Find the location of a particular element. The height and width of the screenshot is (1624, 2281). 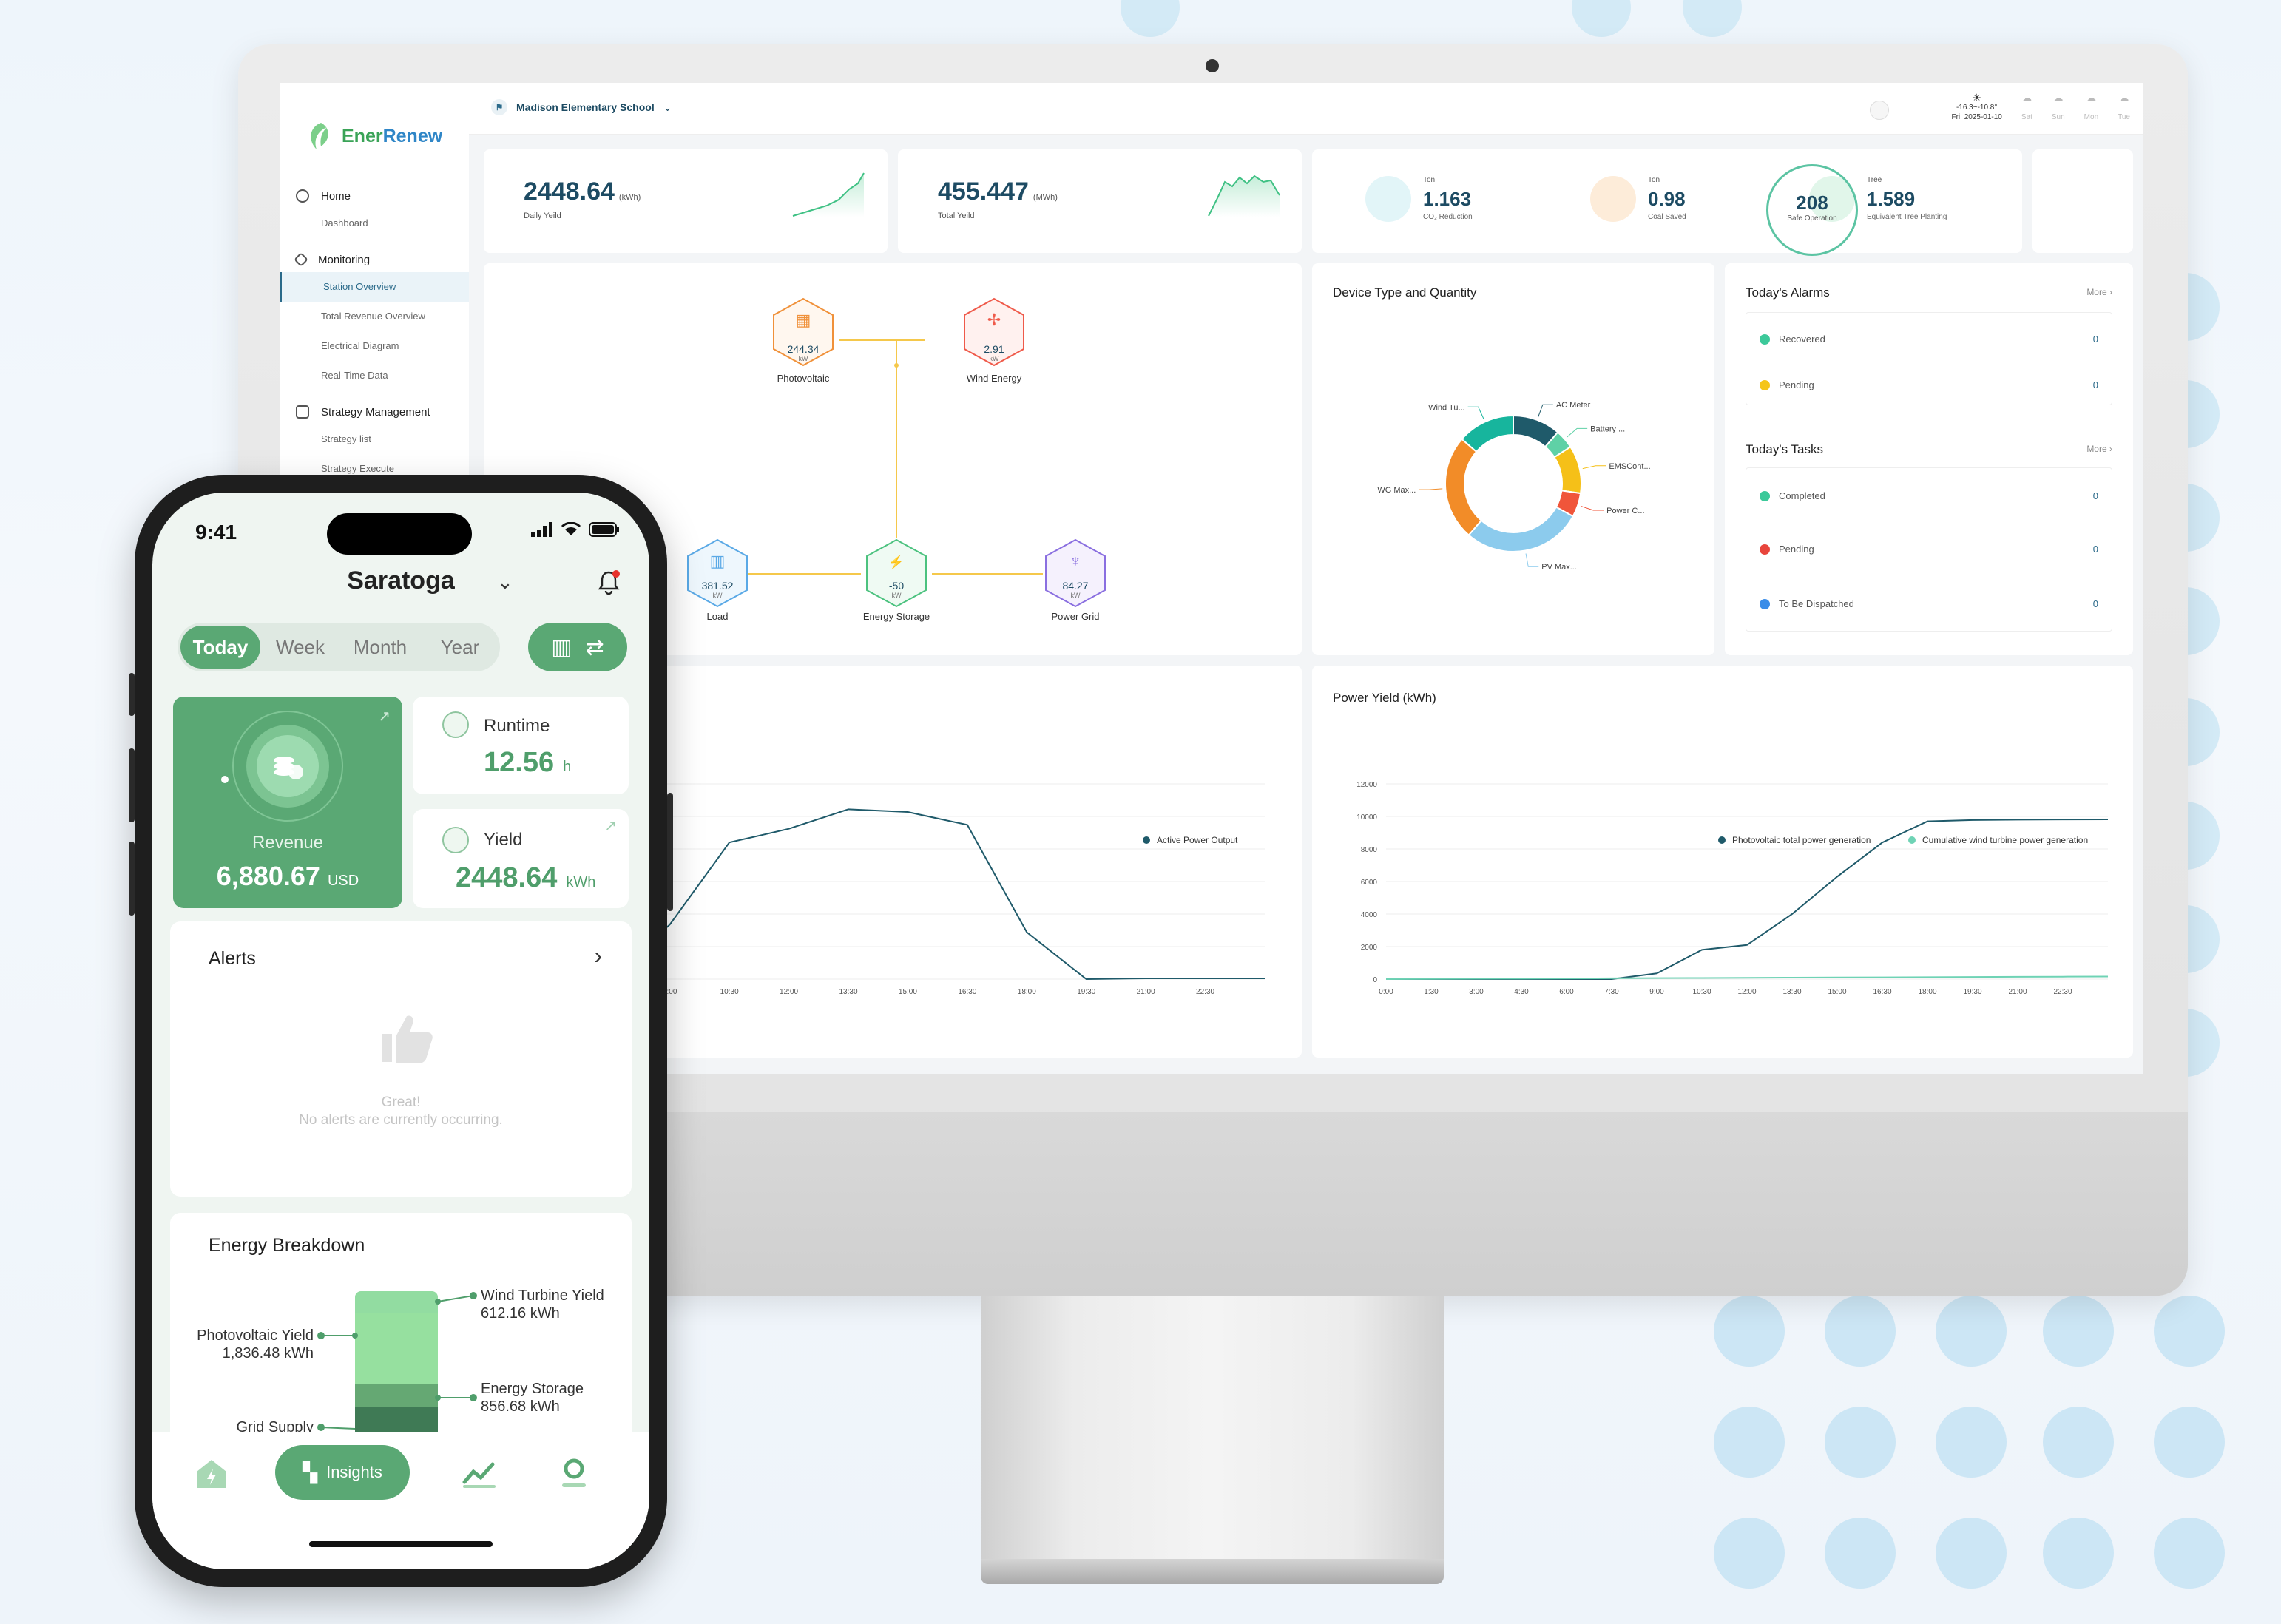

insights-tab: ▚ Insights is located at coordinates (342, 1472).